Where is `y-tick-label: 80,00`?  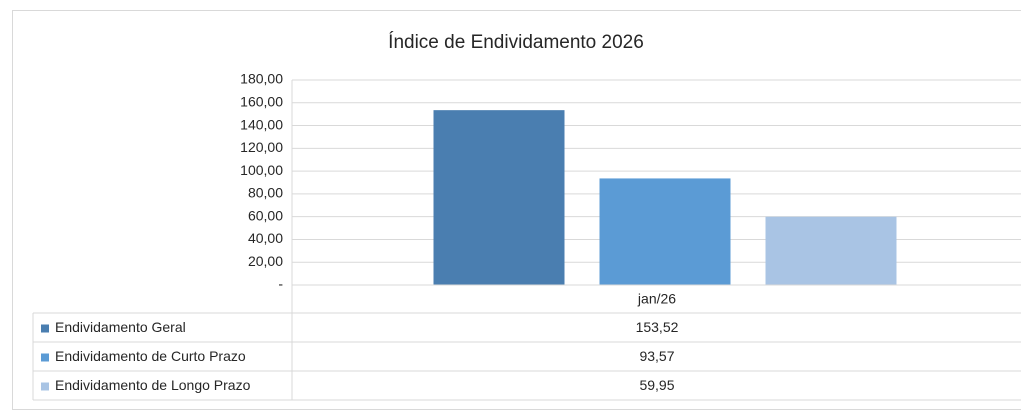
y-tick-label: 80,00 is located at coordinates (265, 193).